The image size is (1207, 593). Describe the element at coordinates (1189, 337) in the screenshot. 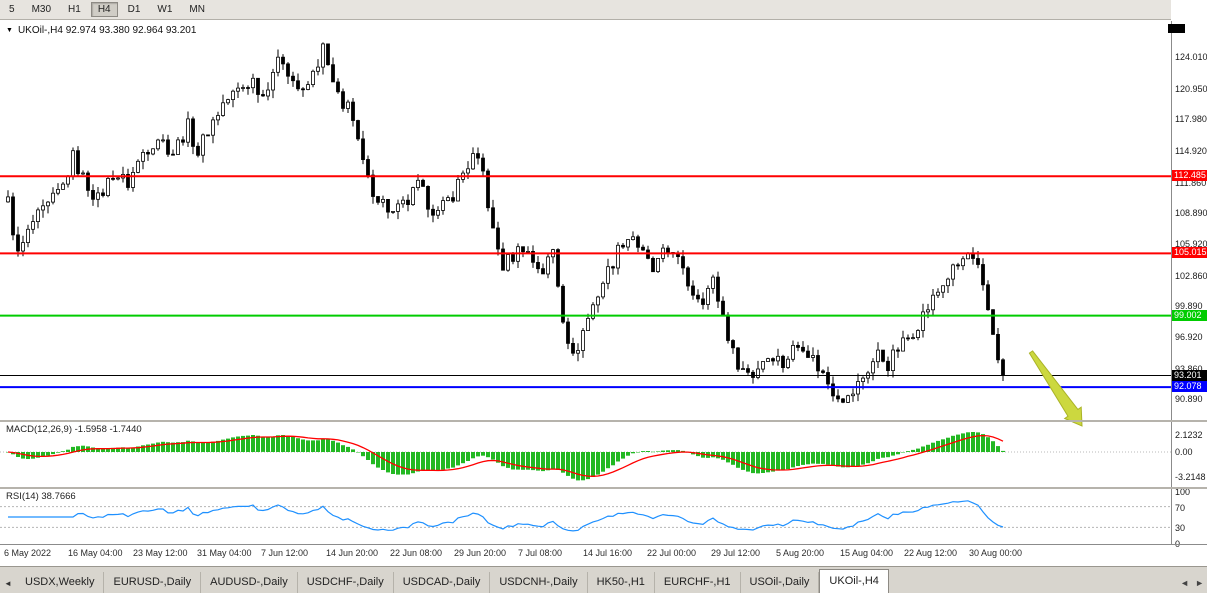

I see `price-axis-tick: 96.920` at that location.